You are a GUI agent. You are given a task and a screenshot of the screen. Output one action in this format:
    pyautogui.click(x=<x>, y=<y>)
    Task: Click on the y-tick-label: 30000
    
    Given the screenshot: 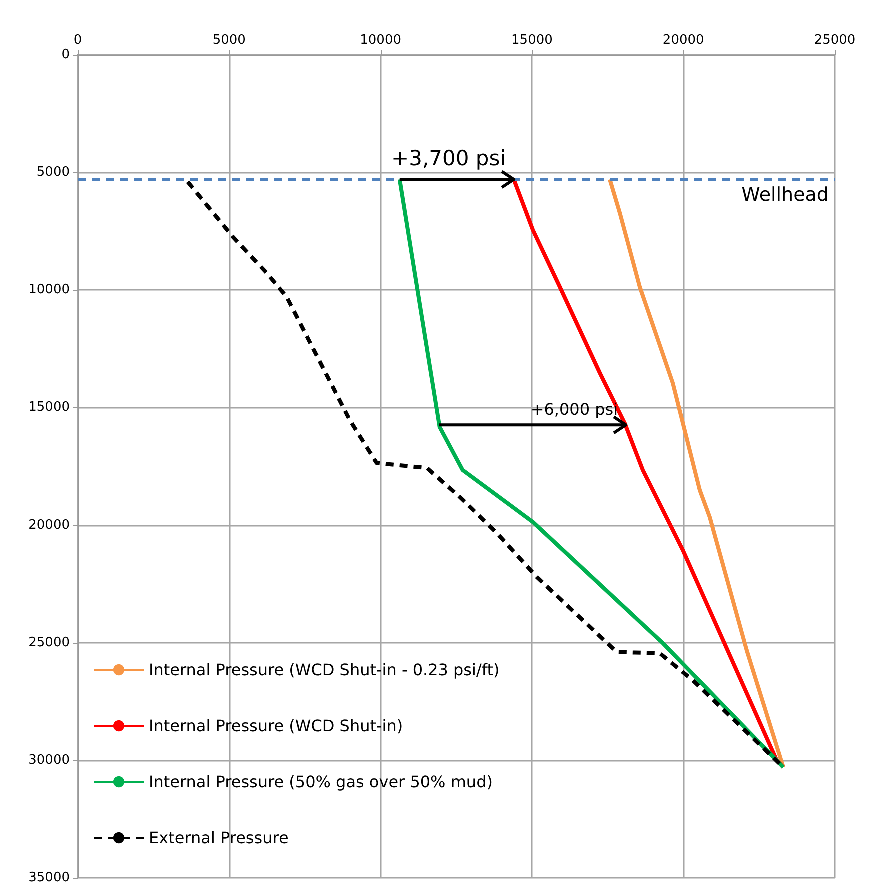 What is the action you would take?
    pyautogui.click(x=49, y=760)
    